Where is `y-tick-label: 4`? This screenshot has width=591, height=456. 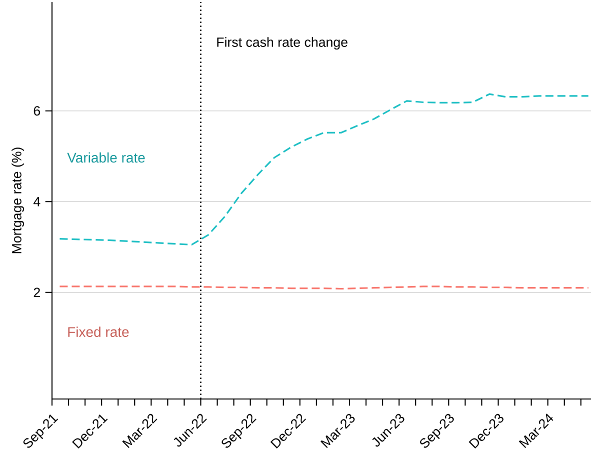
y-tick-label: 4 is located at coordinates (37, 201).